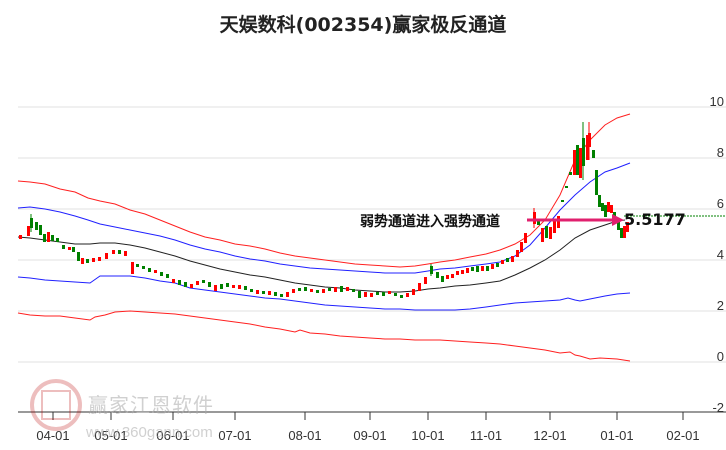 The height and width of the screenshot is (450, 726). Describe the element at coordinates (718, 407) in the screenshot. I see `y-tick-neg2: -2` at that location.